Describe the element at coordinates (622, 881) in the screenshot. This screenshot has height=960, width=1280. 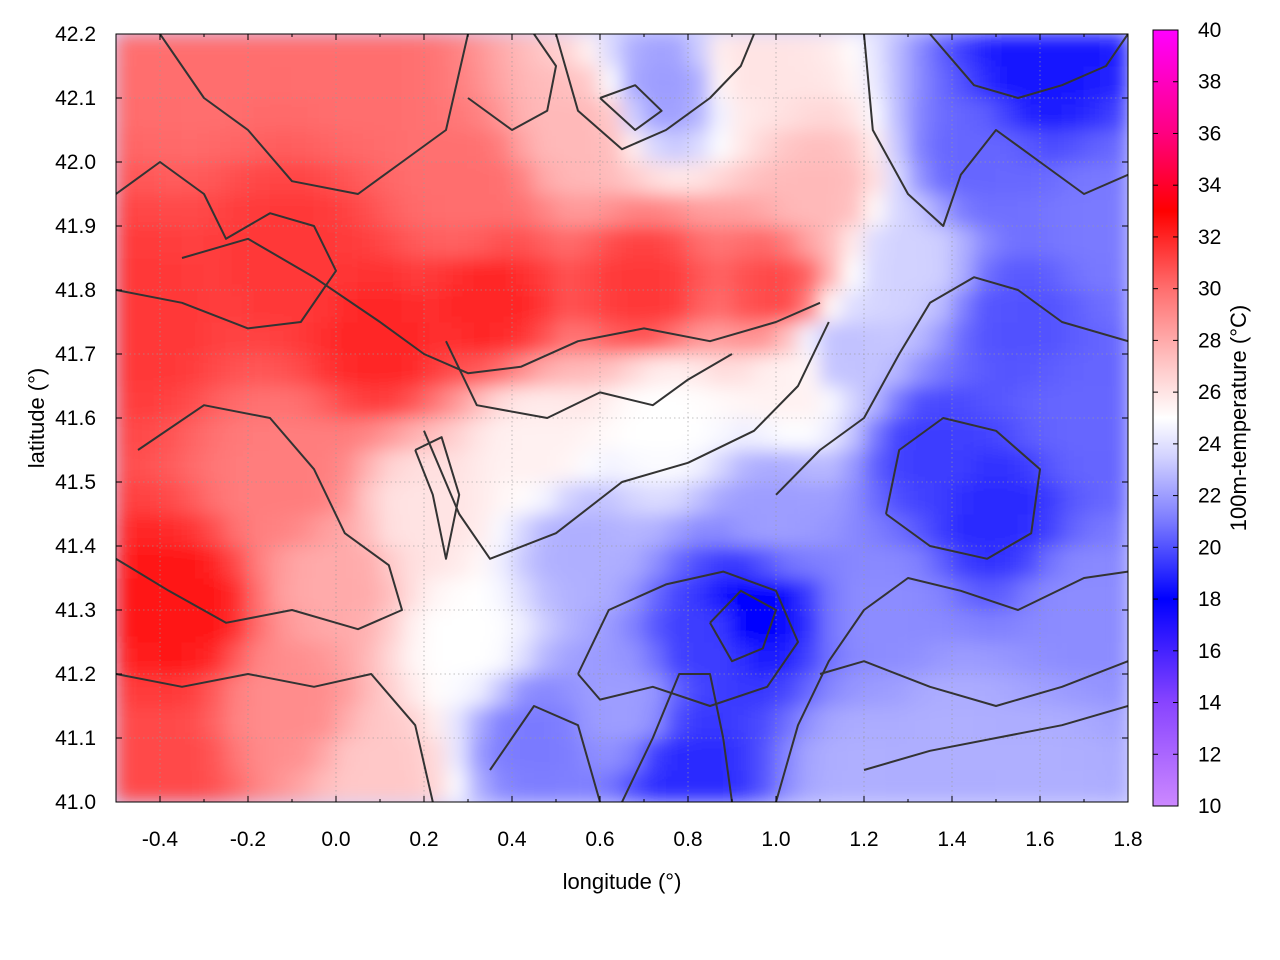
I see `x-axis-label: longitude (°)` at that location.